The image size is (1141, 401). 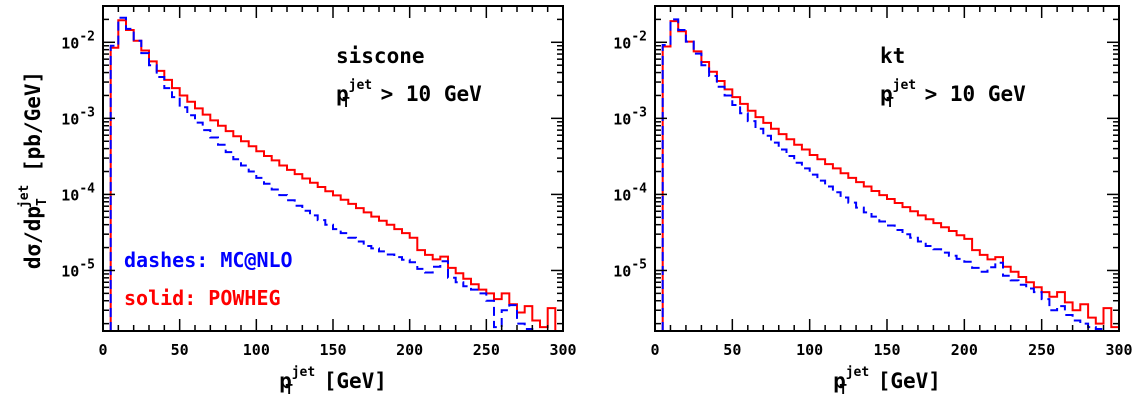 What do you see at coordinates (630, 40) in the screenshot?
I see `panel-kt-y-tick-label: 10⁻²` at bounding box center [630, 40].